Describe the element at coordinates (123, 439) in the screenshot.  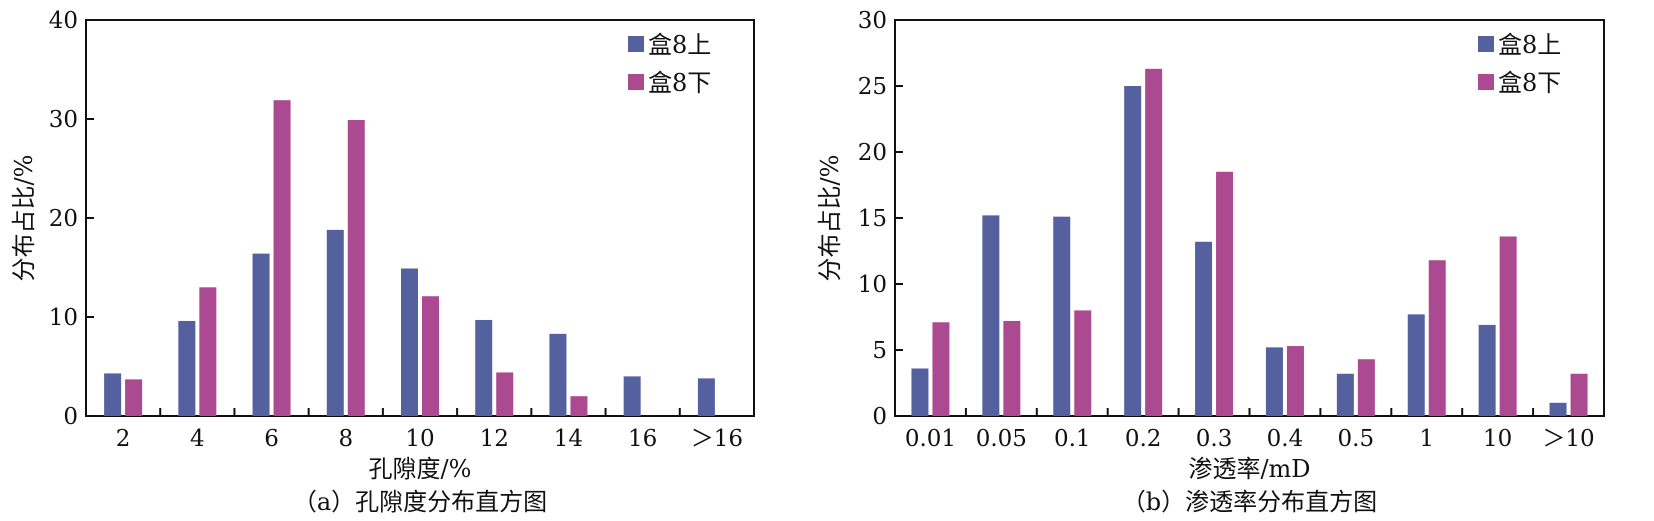
I see `x-tick-label: 2` at that location.